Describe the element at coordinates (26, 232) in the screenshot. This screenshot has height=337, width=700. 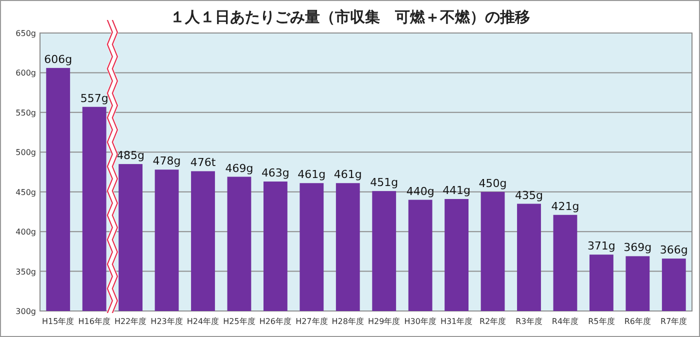
I see `y-tick-label: 400g` at that location.